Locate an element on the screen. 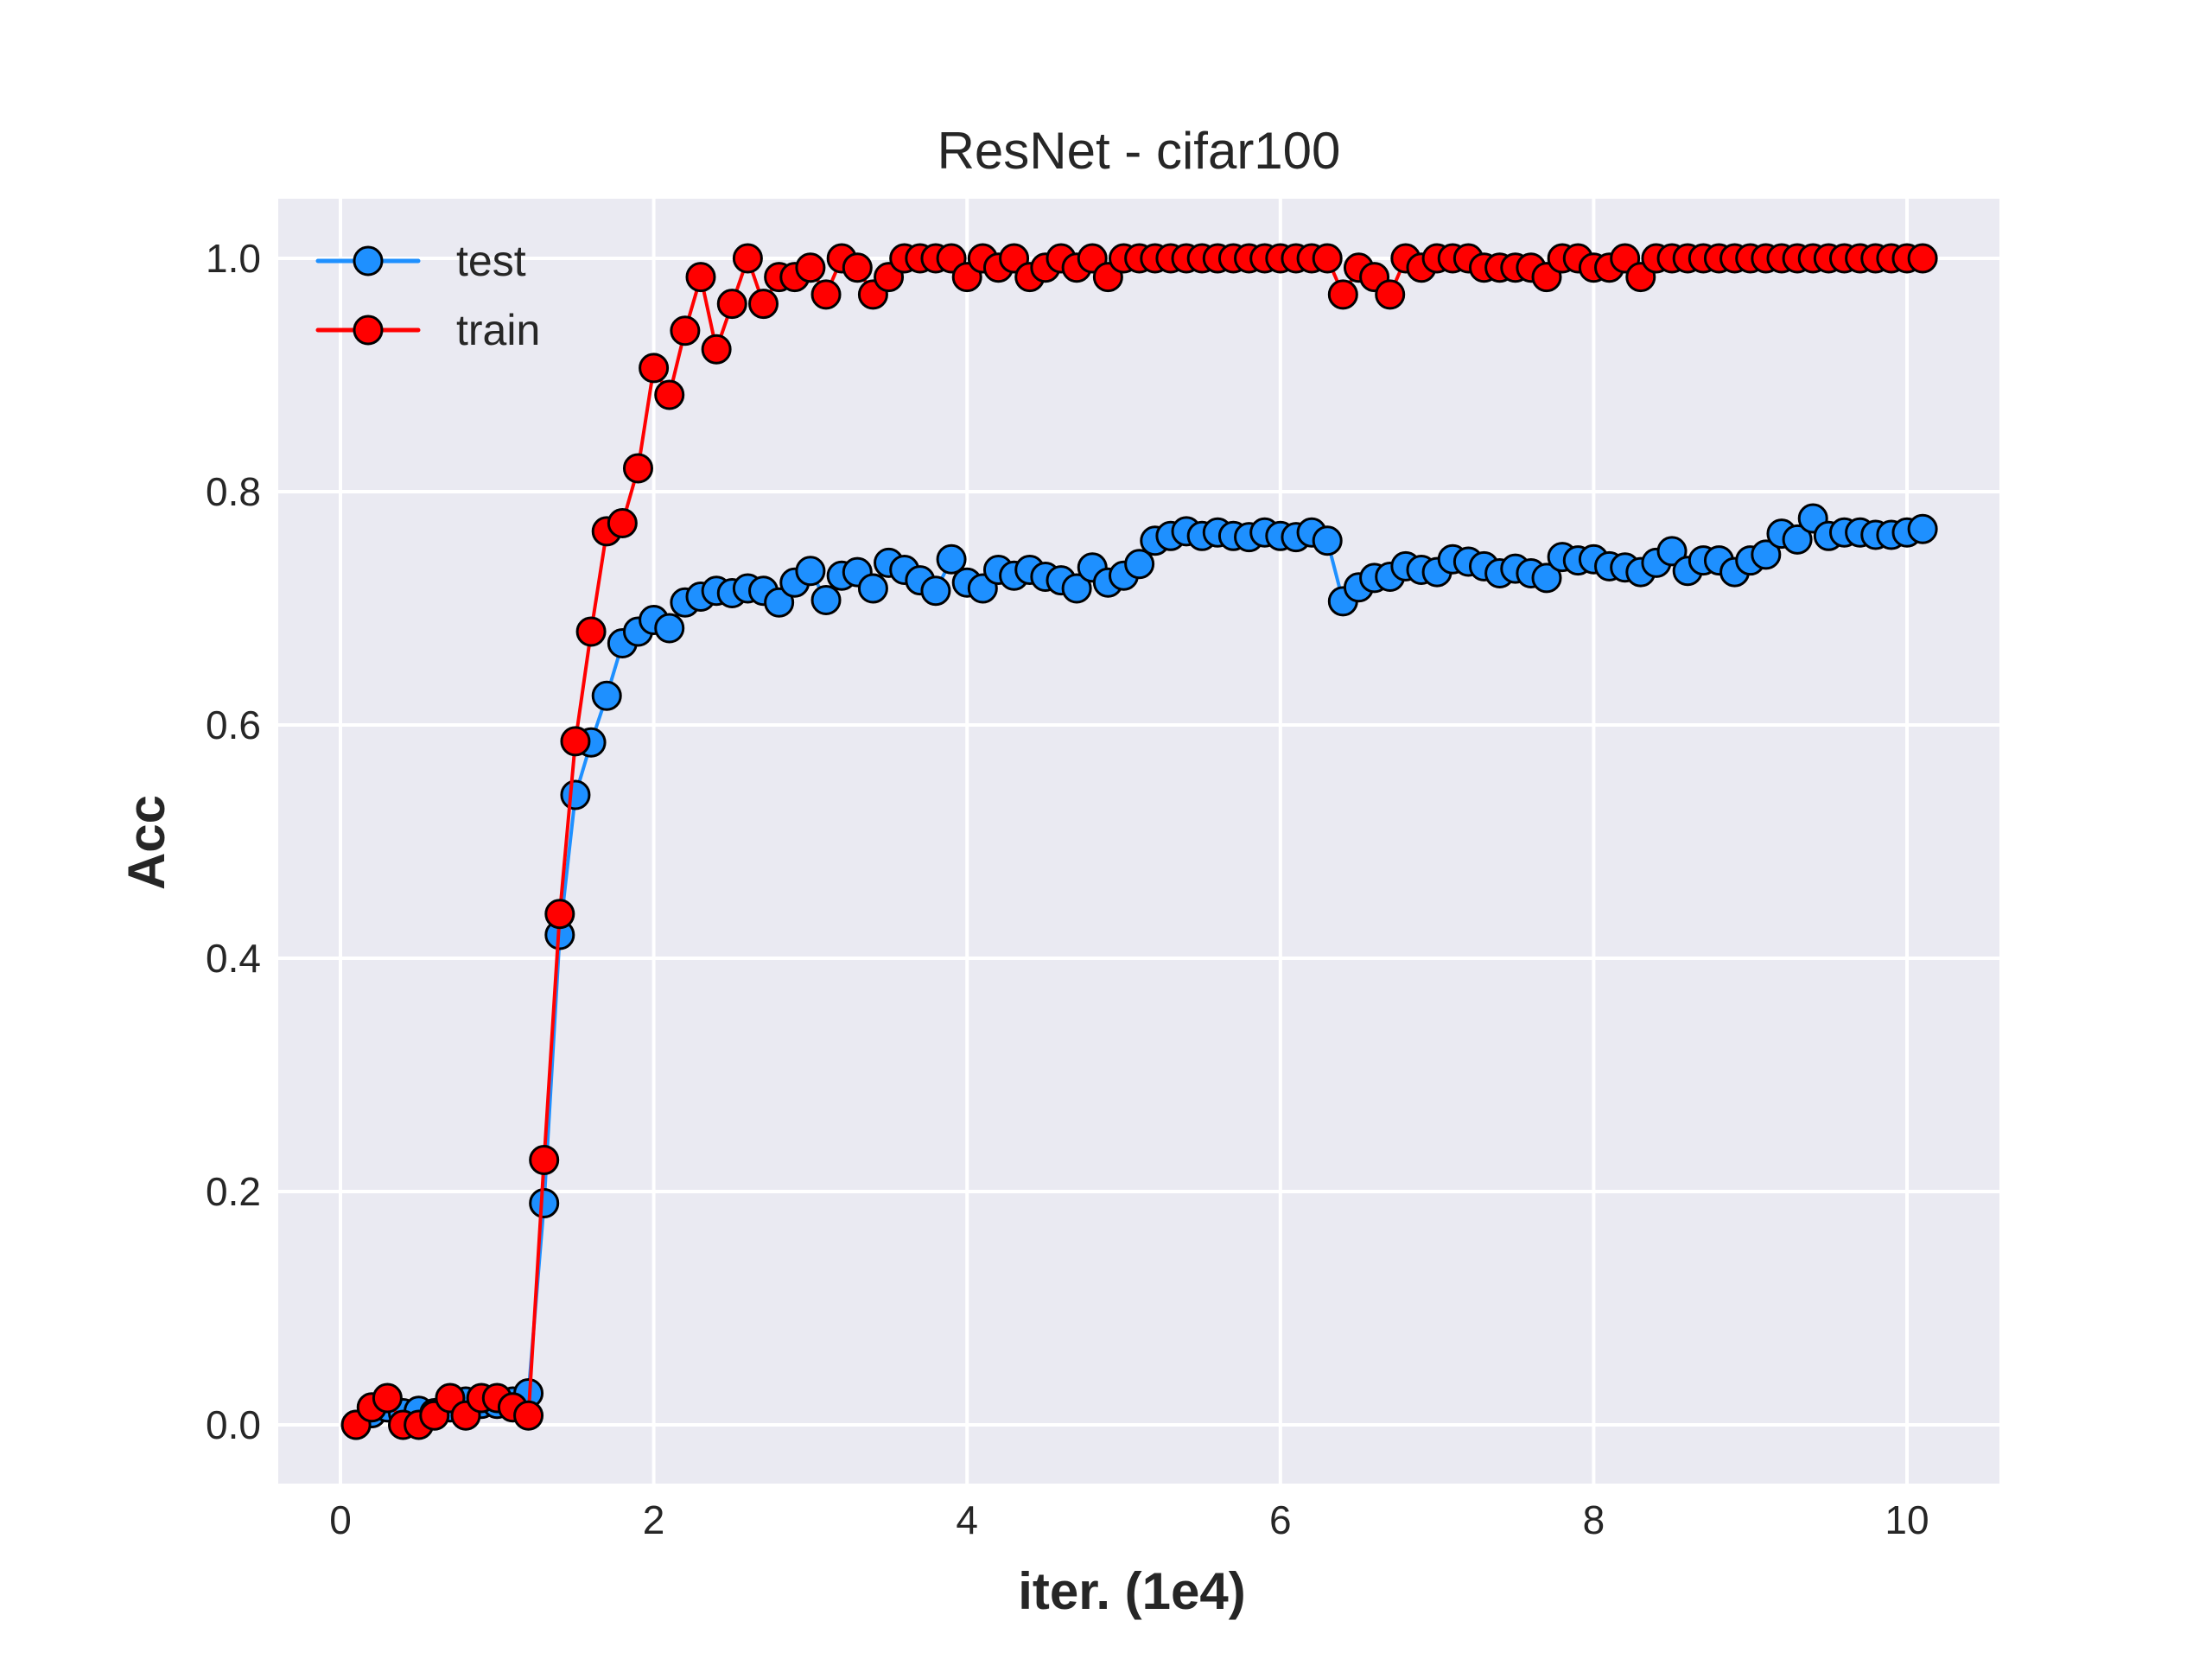 The image size is (2212, 1659). y-tick-label: 0.8 is located at coordinates (233, 491).